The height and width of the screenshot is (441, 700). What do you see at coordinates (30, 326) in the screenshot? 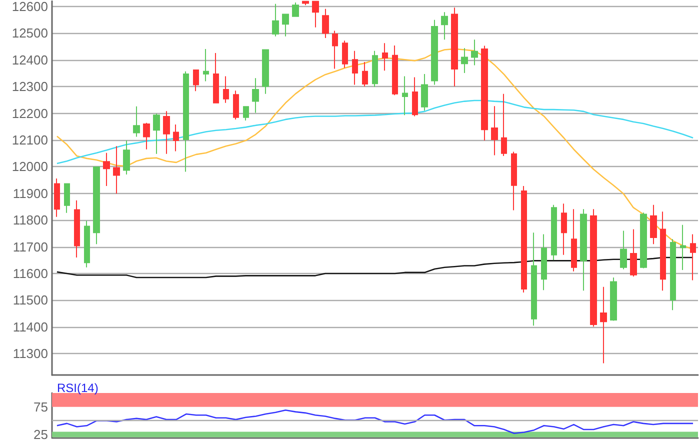
I see `y-tick-label: 11400` at bounding box center [30, 326].